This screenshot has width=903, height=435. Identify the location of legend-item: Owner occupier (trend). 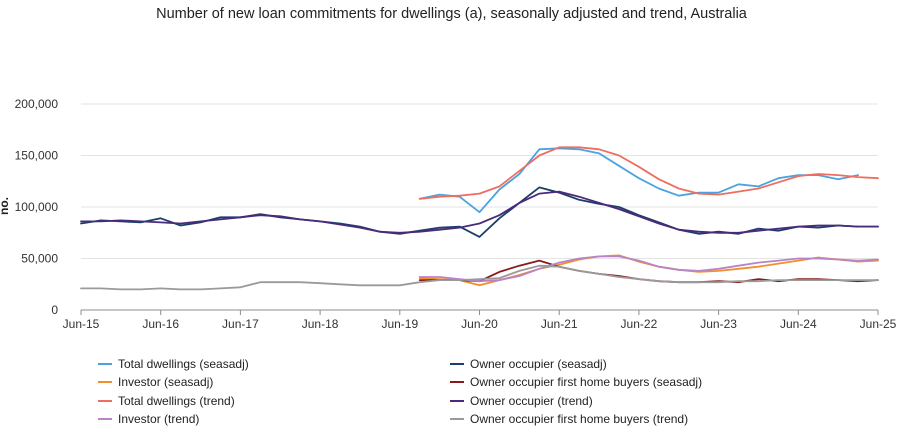
(634, 401).